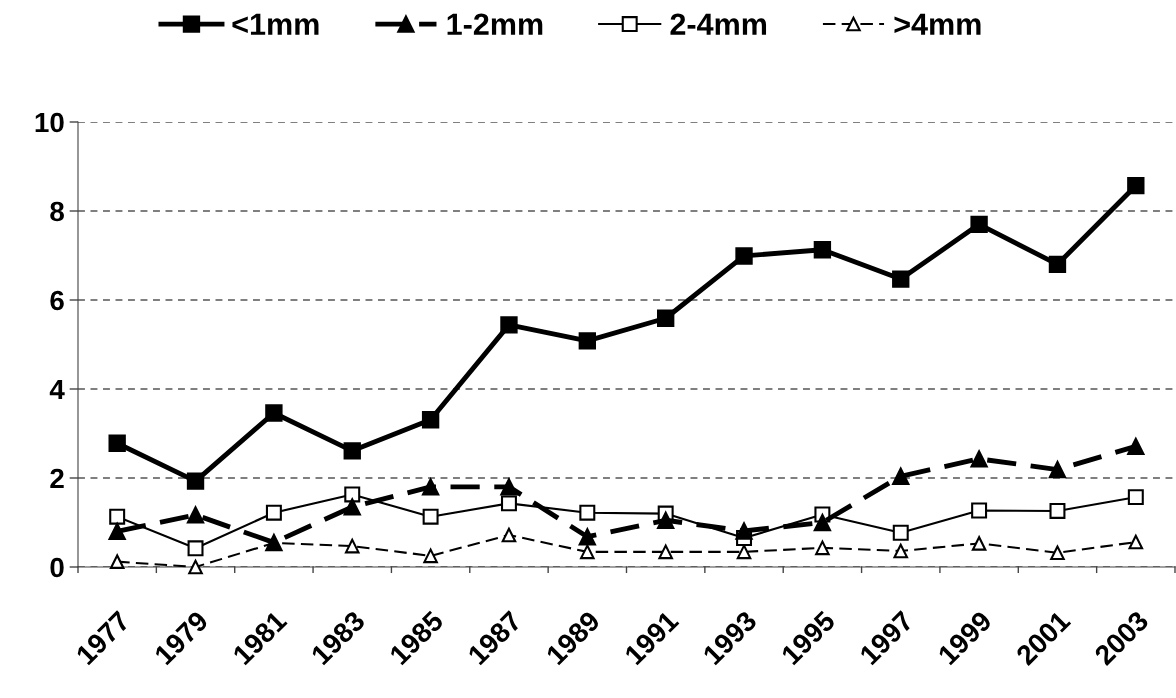 The width and height of the screenshot is (1176, 698). Describe the element at coordinates (57, 389) in the screenshot. I see `y-tick-label: 4` at that location.